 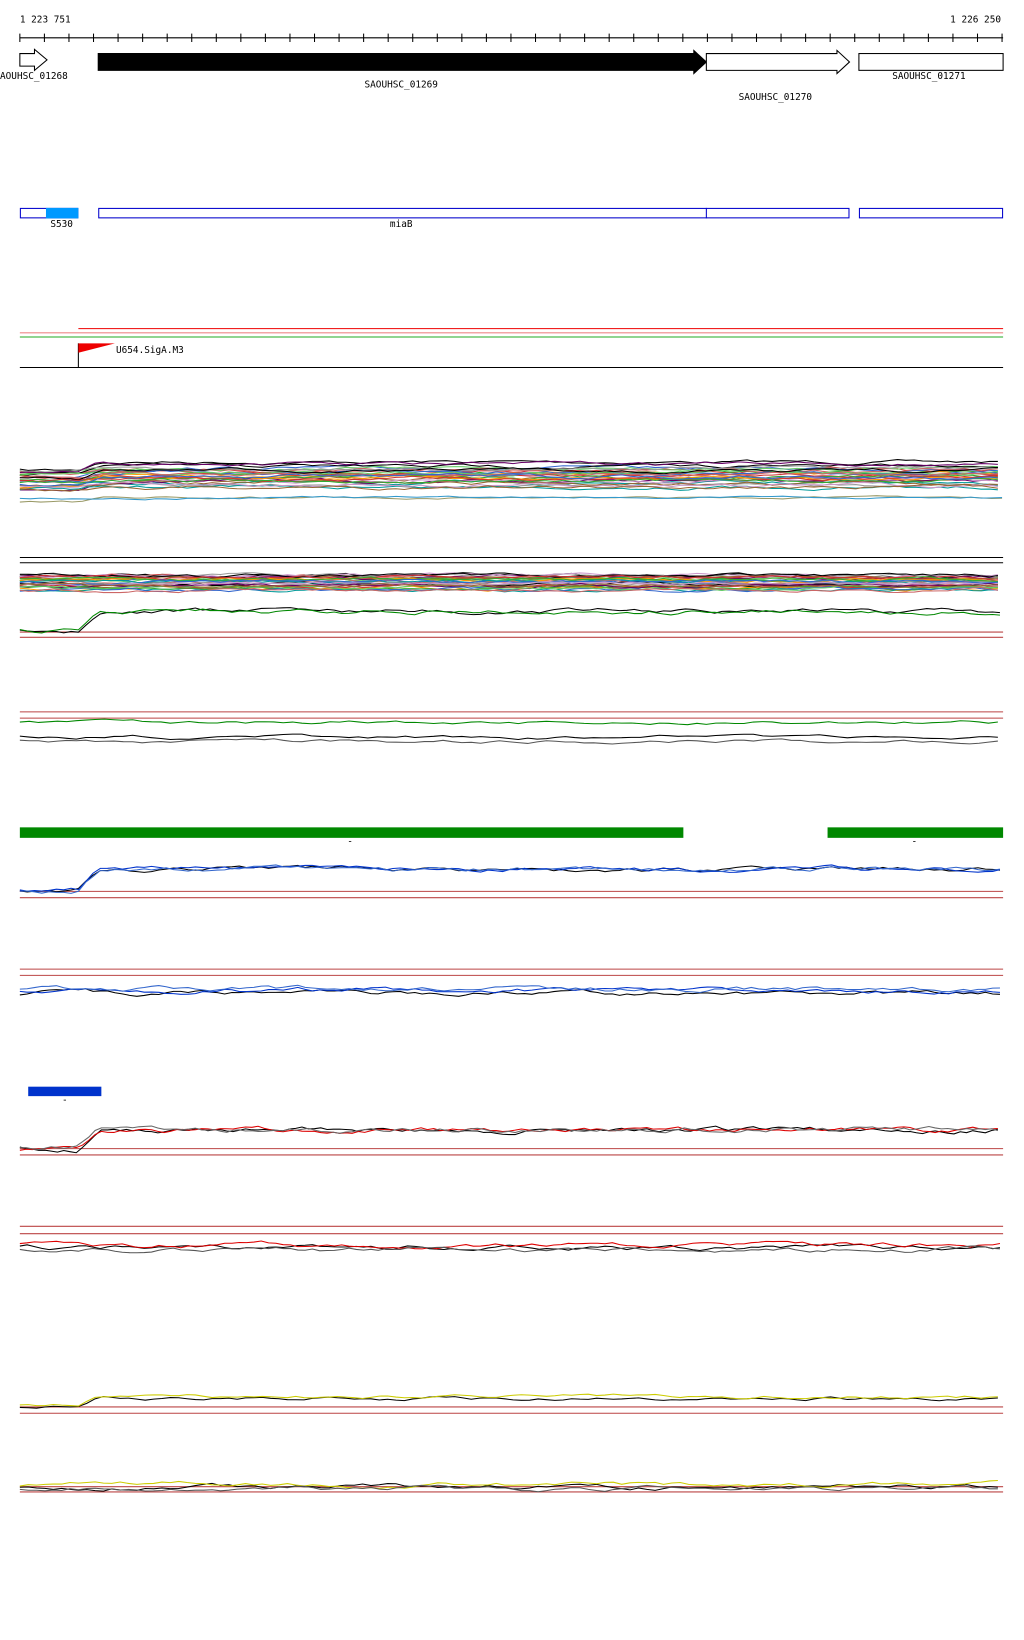 What do you see at coordinates (929, 76) in the screenshot?
I see `gene-label: SAOUHSC_01271` at bounding box center [929, 76].